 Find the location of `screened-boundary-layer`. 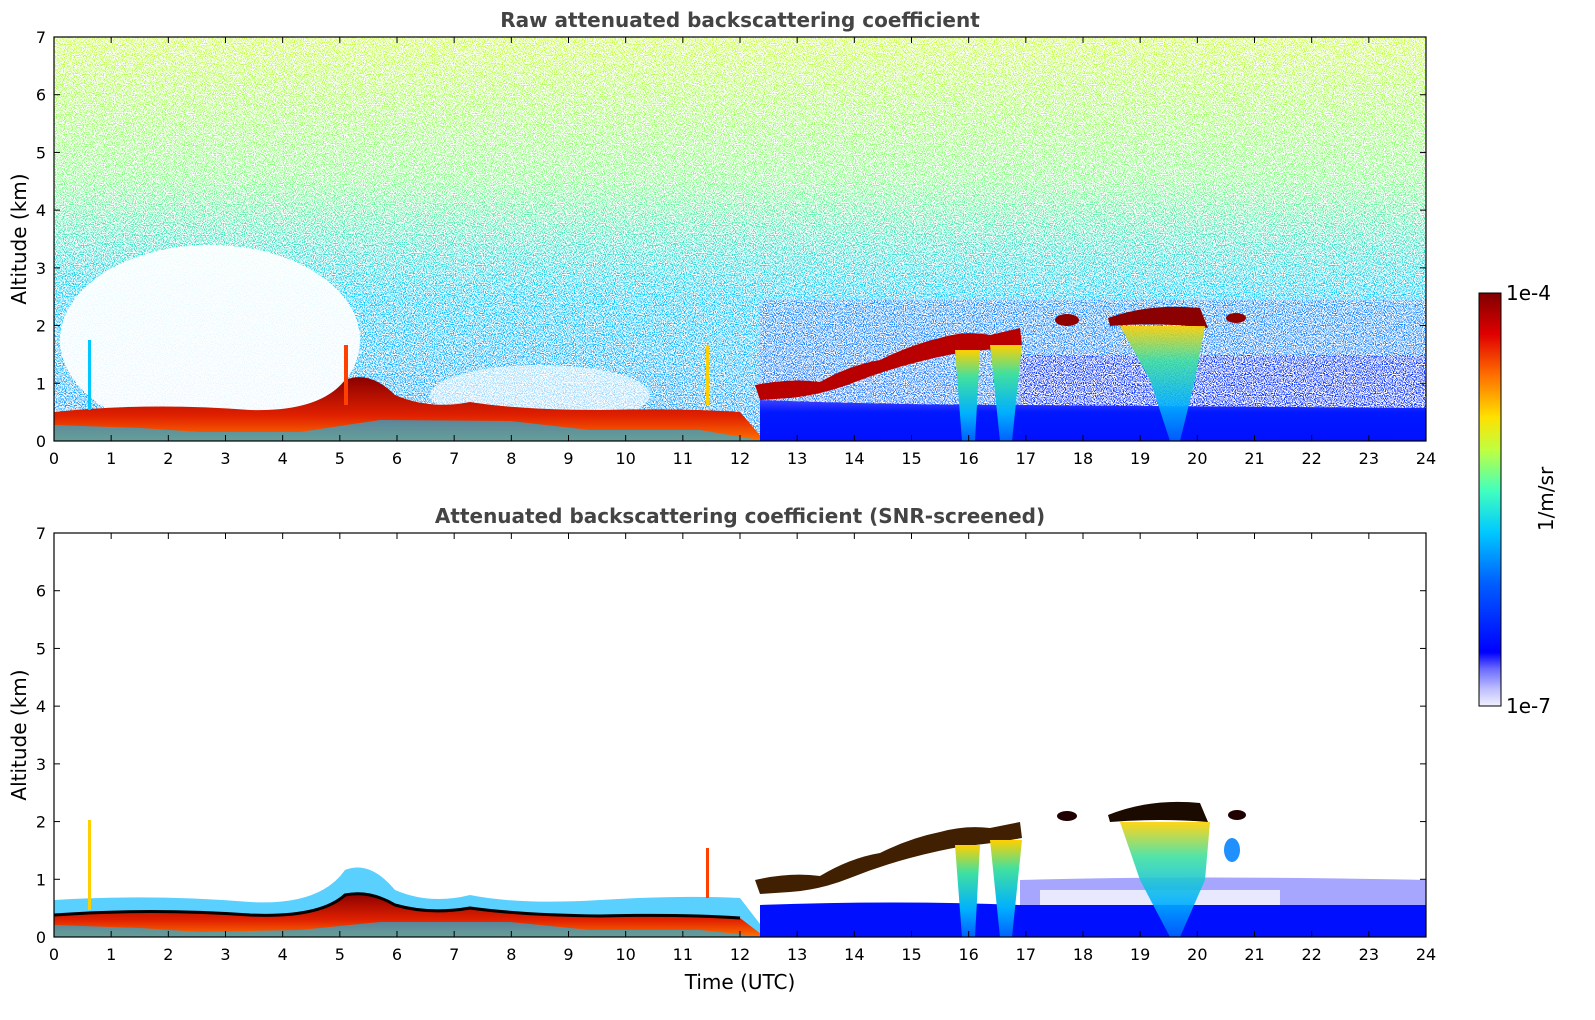

screened-boundary-layer is located at coordinates (409, 915).